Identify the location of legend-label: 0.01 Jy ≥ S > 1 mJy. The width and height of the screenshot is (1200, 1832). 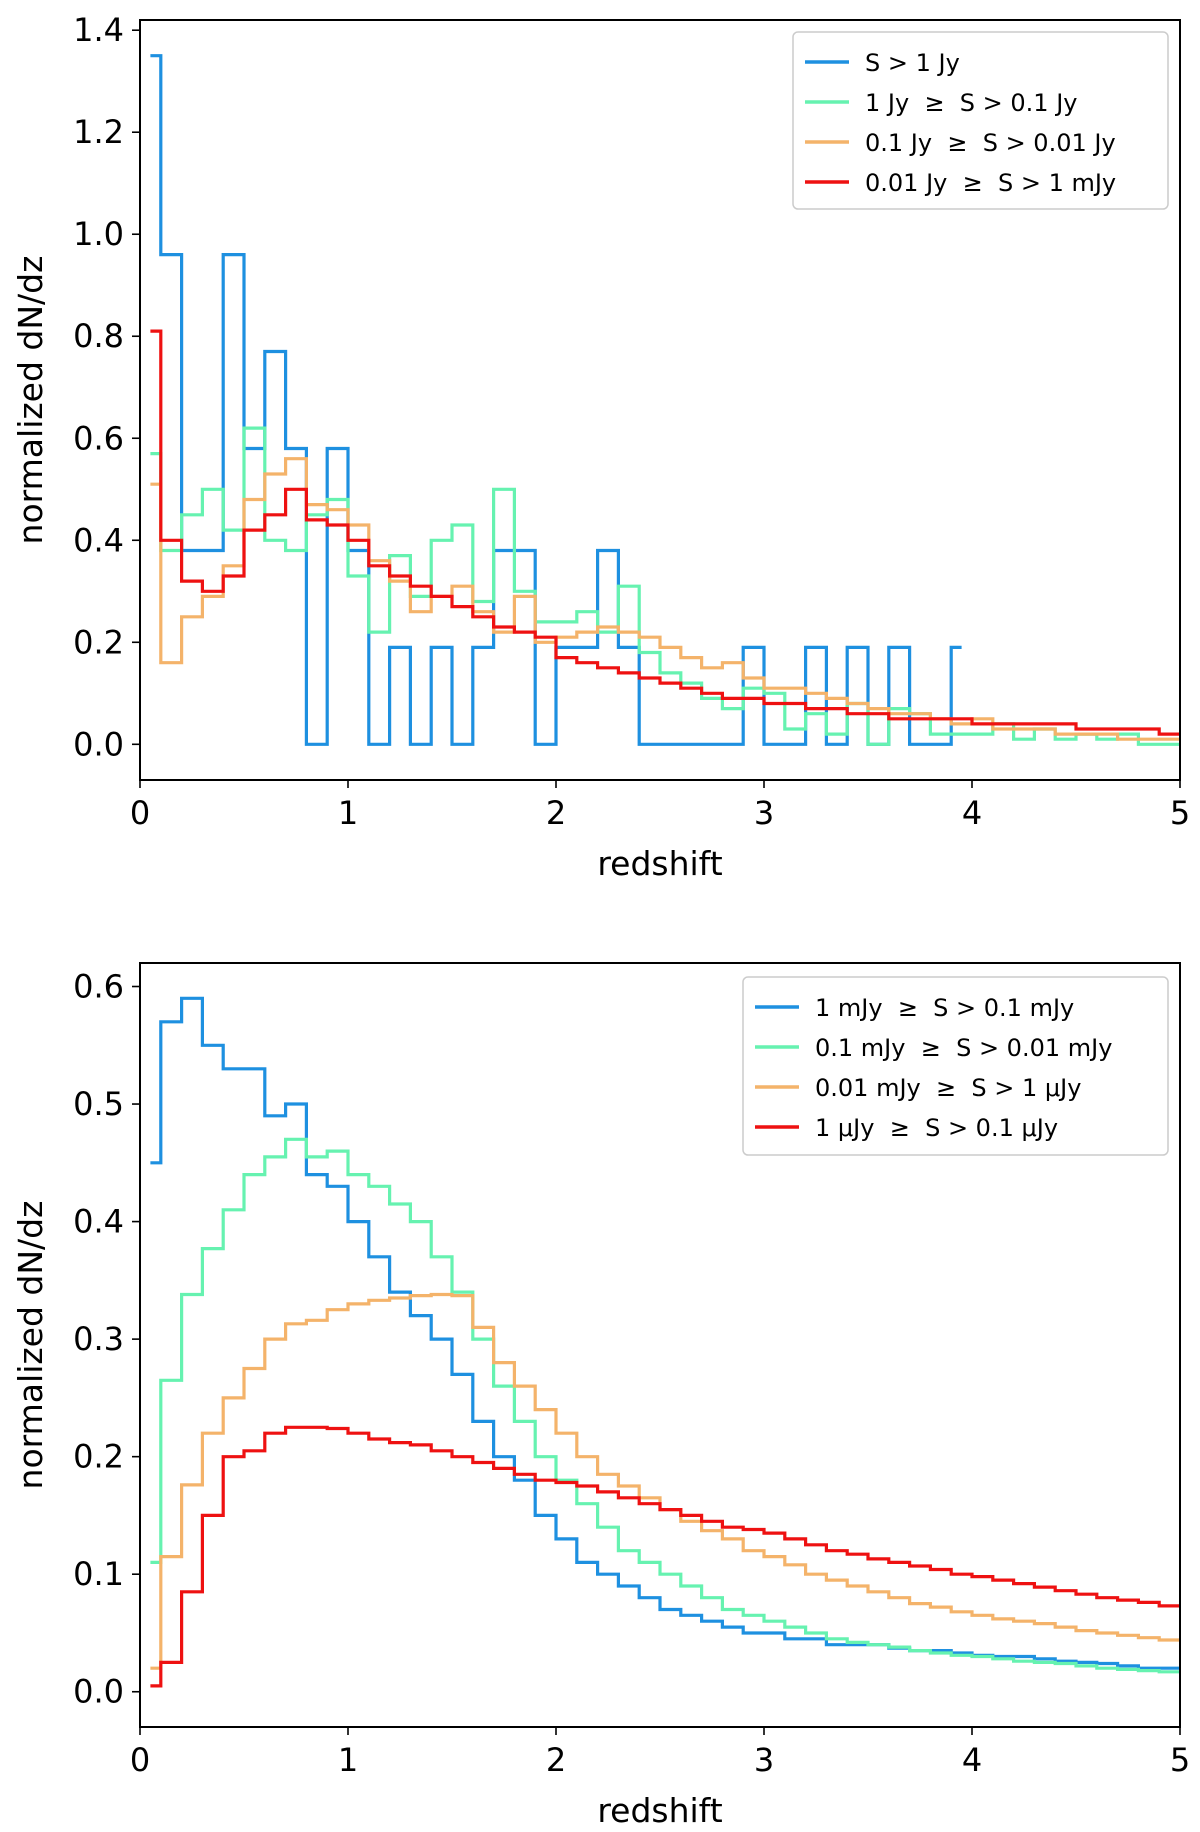
(990, 183).